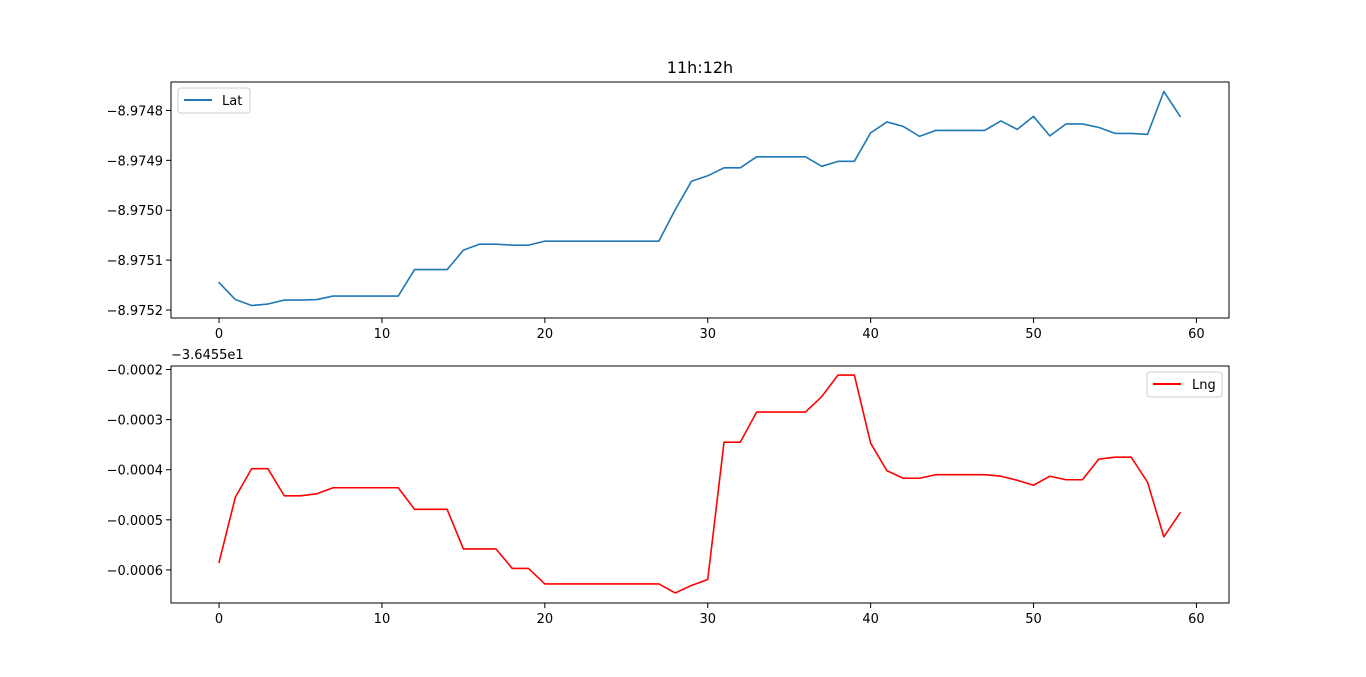 The width and height of the screenshot is (1366, 677). What do you see at coordinates (135, 211) in the screenshot?
I see `y-tick-label: −8.9750` at bounding box center [135, 211].